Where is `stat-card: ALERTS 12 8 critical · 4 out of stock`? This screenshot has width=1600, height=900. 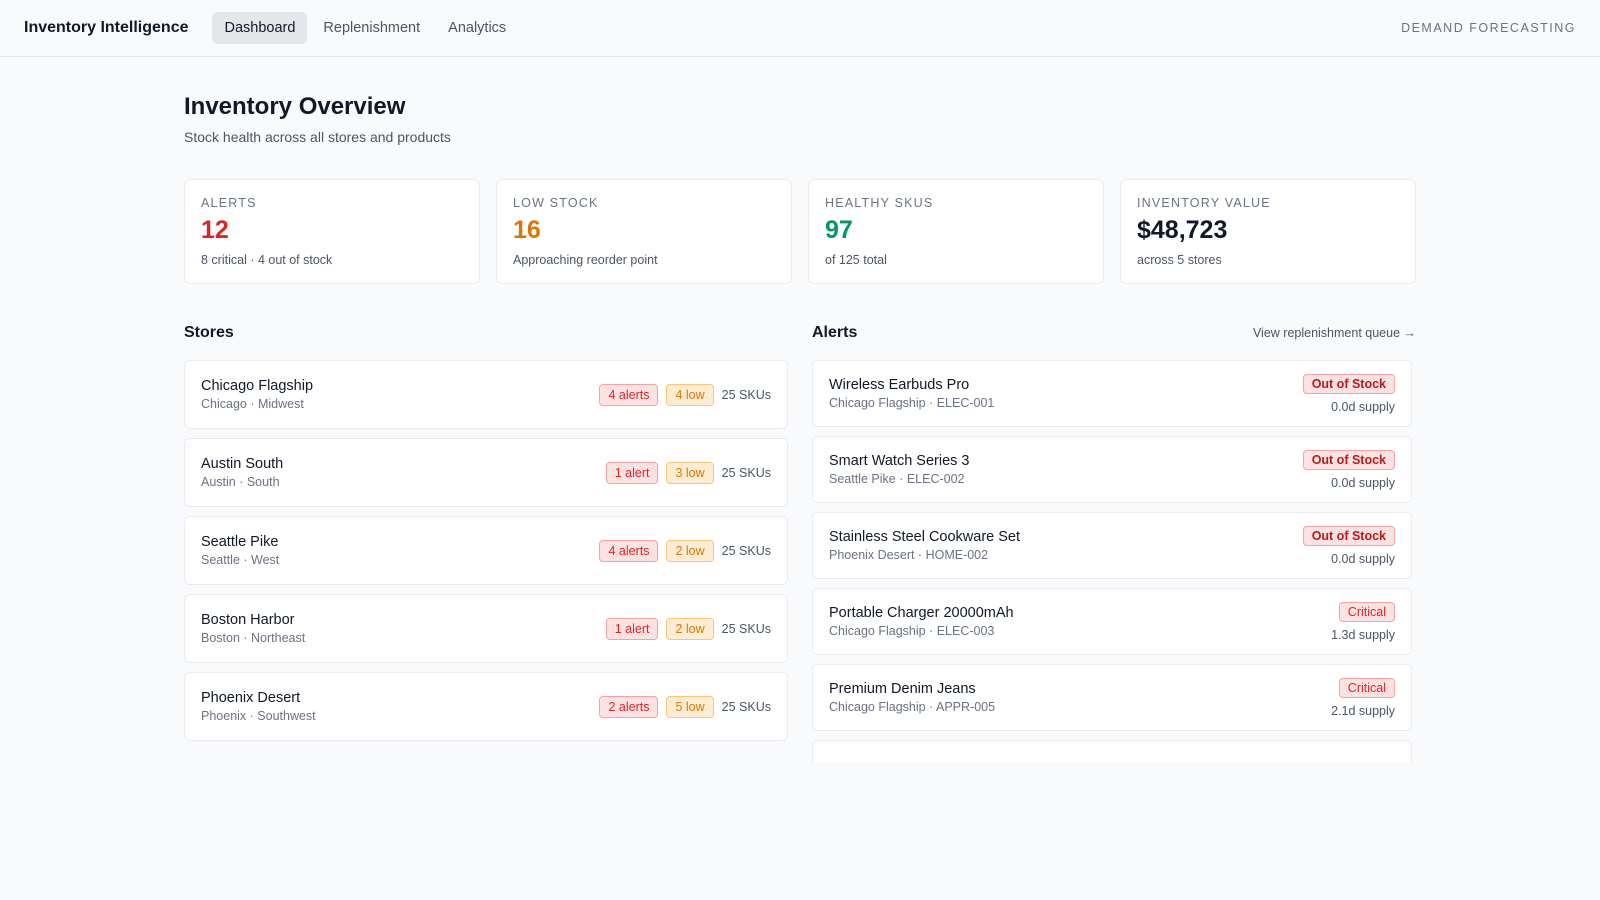
stat-card: ALERTS 12 8 critical · 4 out of stock is located at coordinates (332, 231).